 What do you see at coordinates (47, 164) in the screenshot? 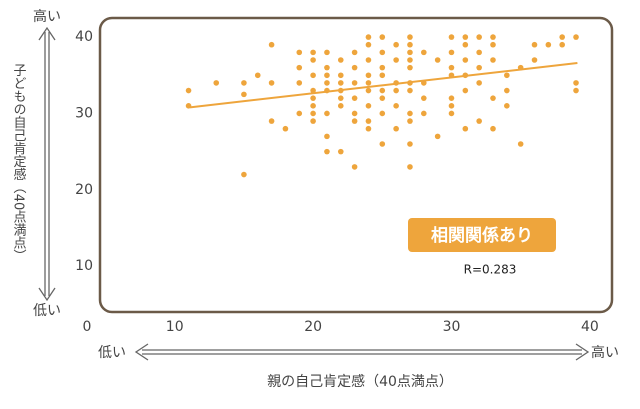
I see `y-arrow` at bounding box center [47, 164].